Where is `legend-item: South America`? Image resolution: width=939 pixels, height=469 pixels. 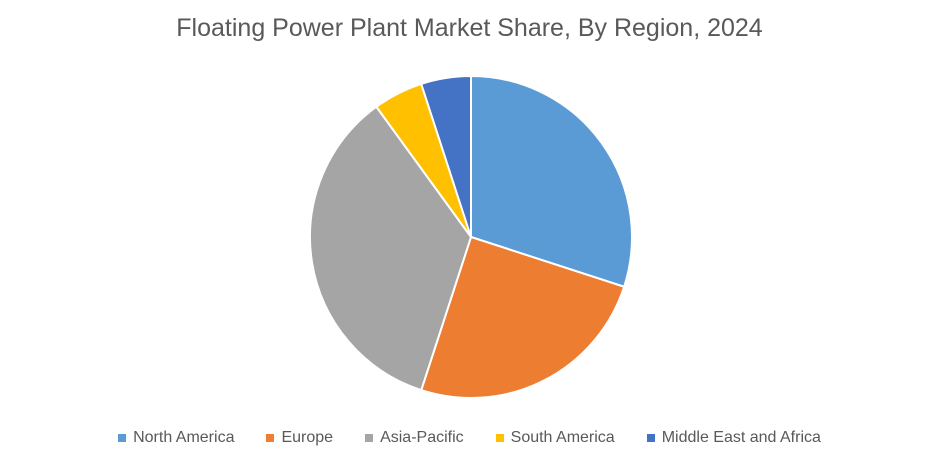 legend-item: South America is located at coordinates (555, 438).